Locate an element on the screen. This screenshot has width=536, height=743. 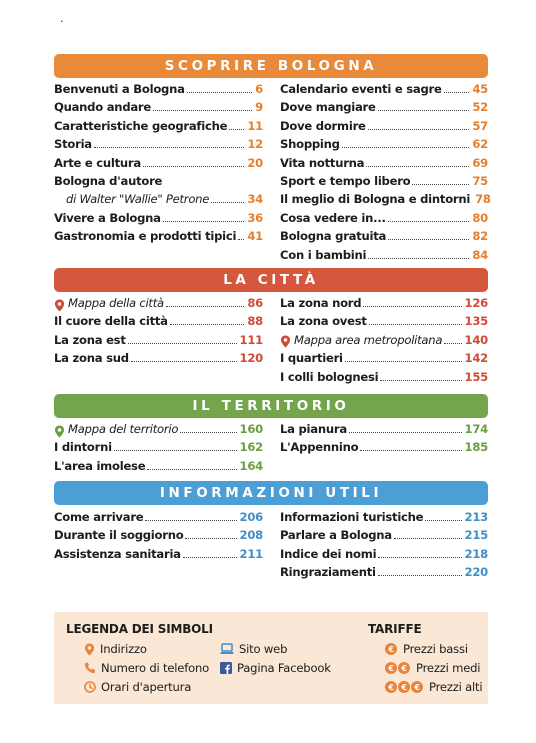
toc-entry: Dove mangiare 52 is located at coordinates (384, 107).